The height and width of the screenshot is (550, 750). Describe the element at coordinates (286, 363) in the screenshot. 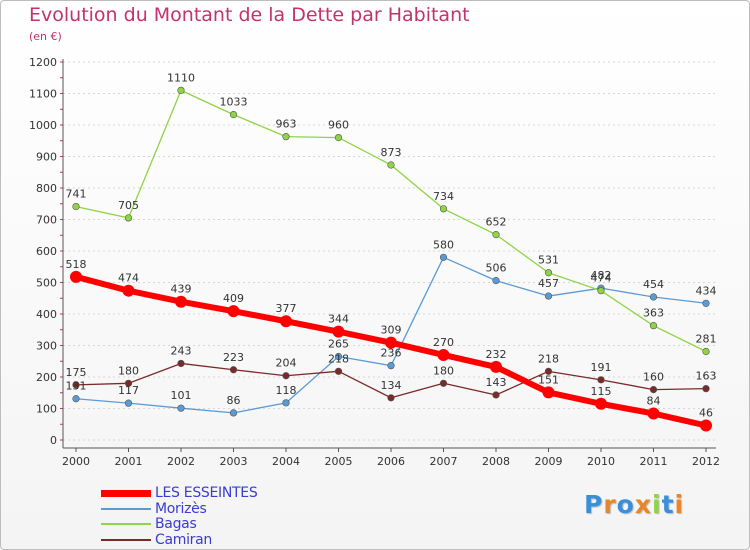

I see `data-label: 204` at that location.